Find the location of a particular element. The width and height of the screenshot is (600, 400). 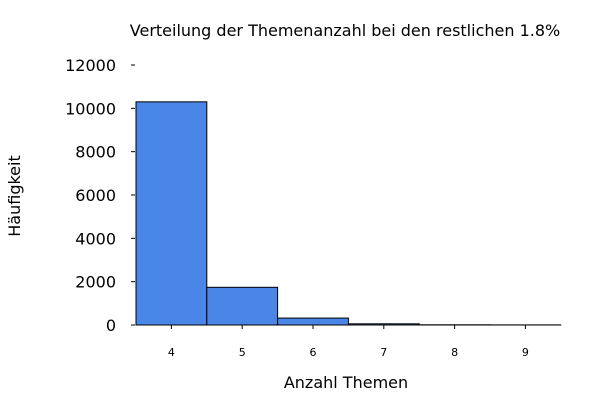

y-tick-label: 8000 is located at coordinates (95, 152).